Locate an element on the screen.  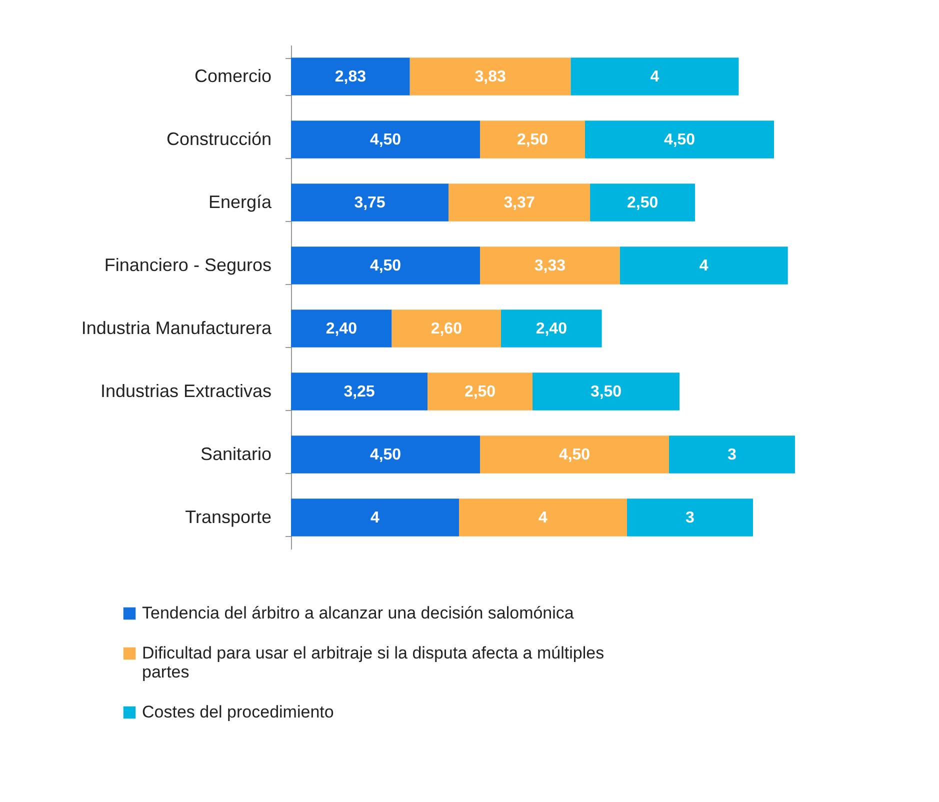
y-tick-label: Transporte is located at coordinates (228, 517).